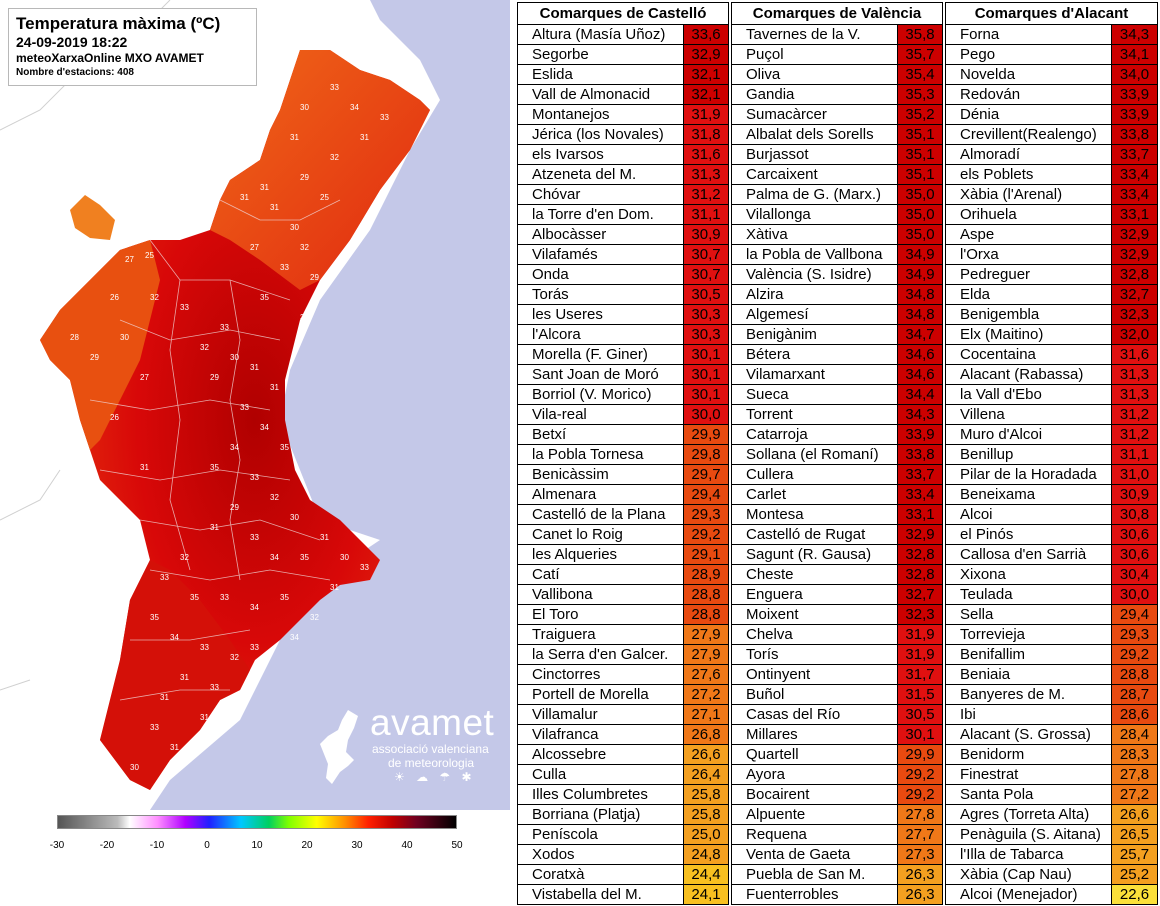 This screenshot has width=1160, height=906. What do you see at coordinates (1028, 594) in the screenshot?
I see `station-name: Teulada` at bounding box center [1028, 594].